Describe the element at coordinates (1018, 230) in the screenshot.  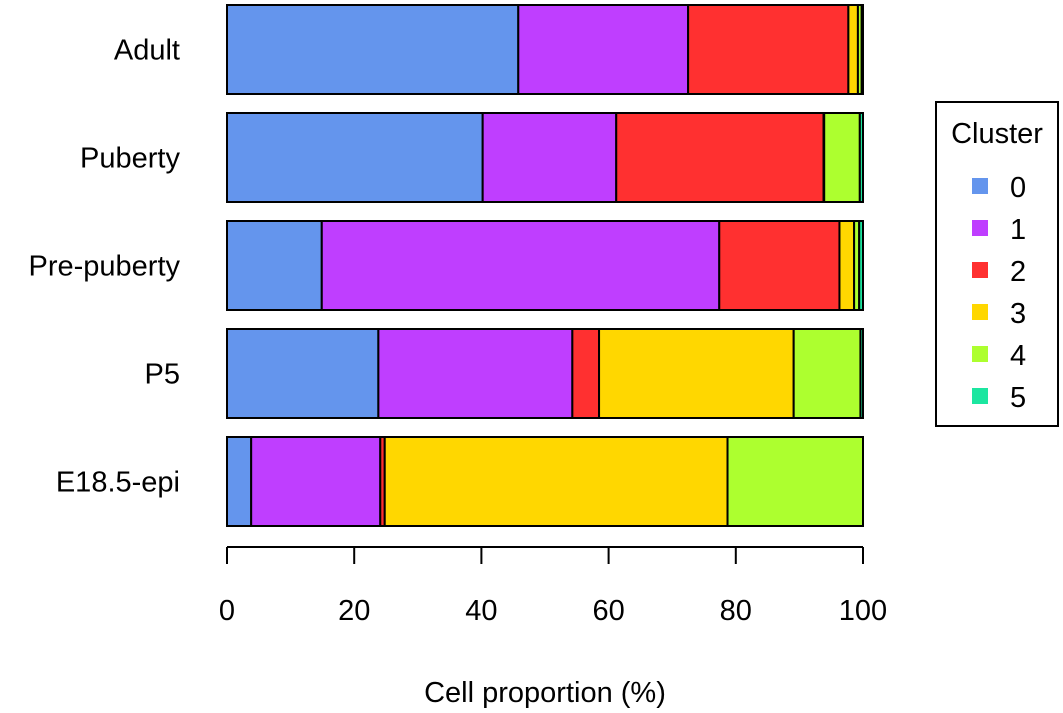
I see `legend-label-1: 1` at that location.